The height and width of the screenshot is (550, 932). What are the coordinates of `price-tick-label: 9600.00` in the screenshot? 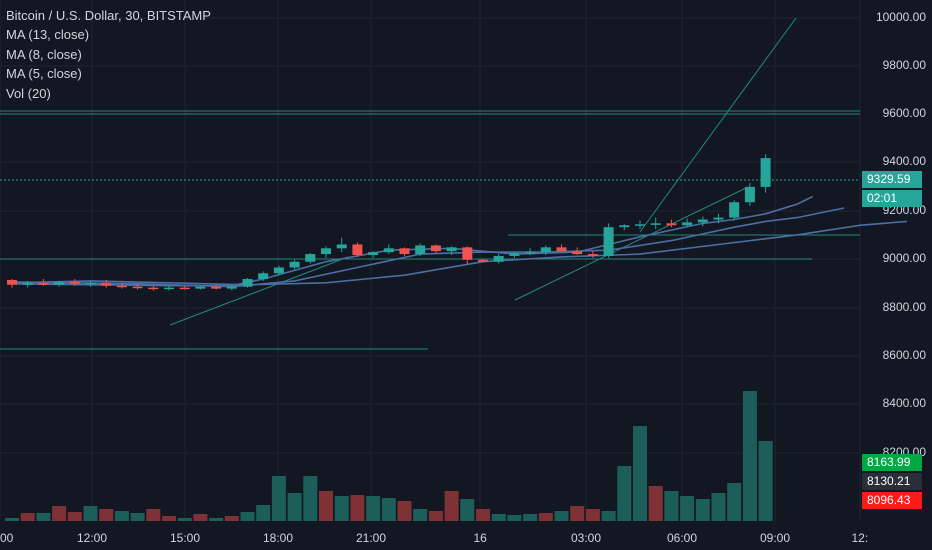 It's located at (904, 113).